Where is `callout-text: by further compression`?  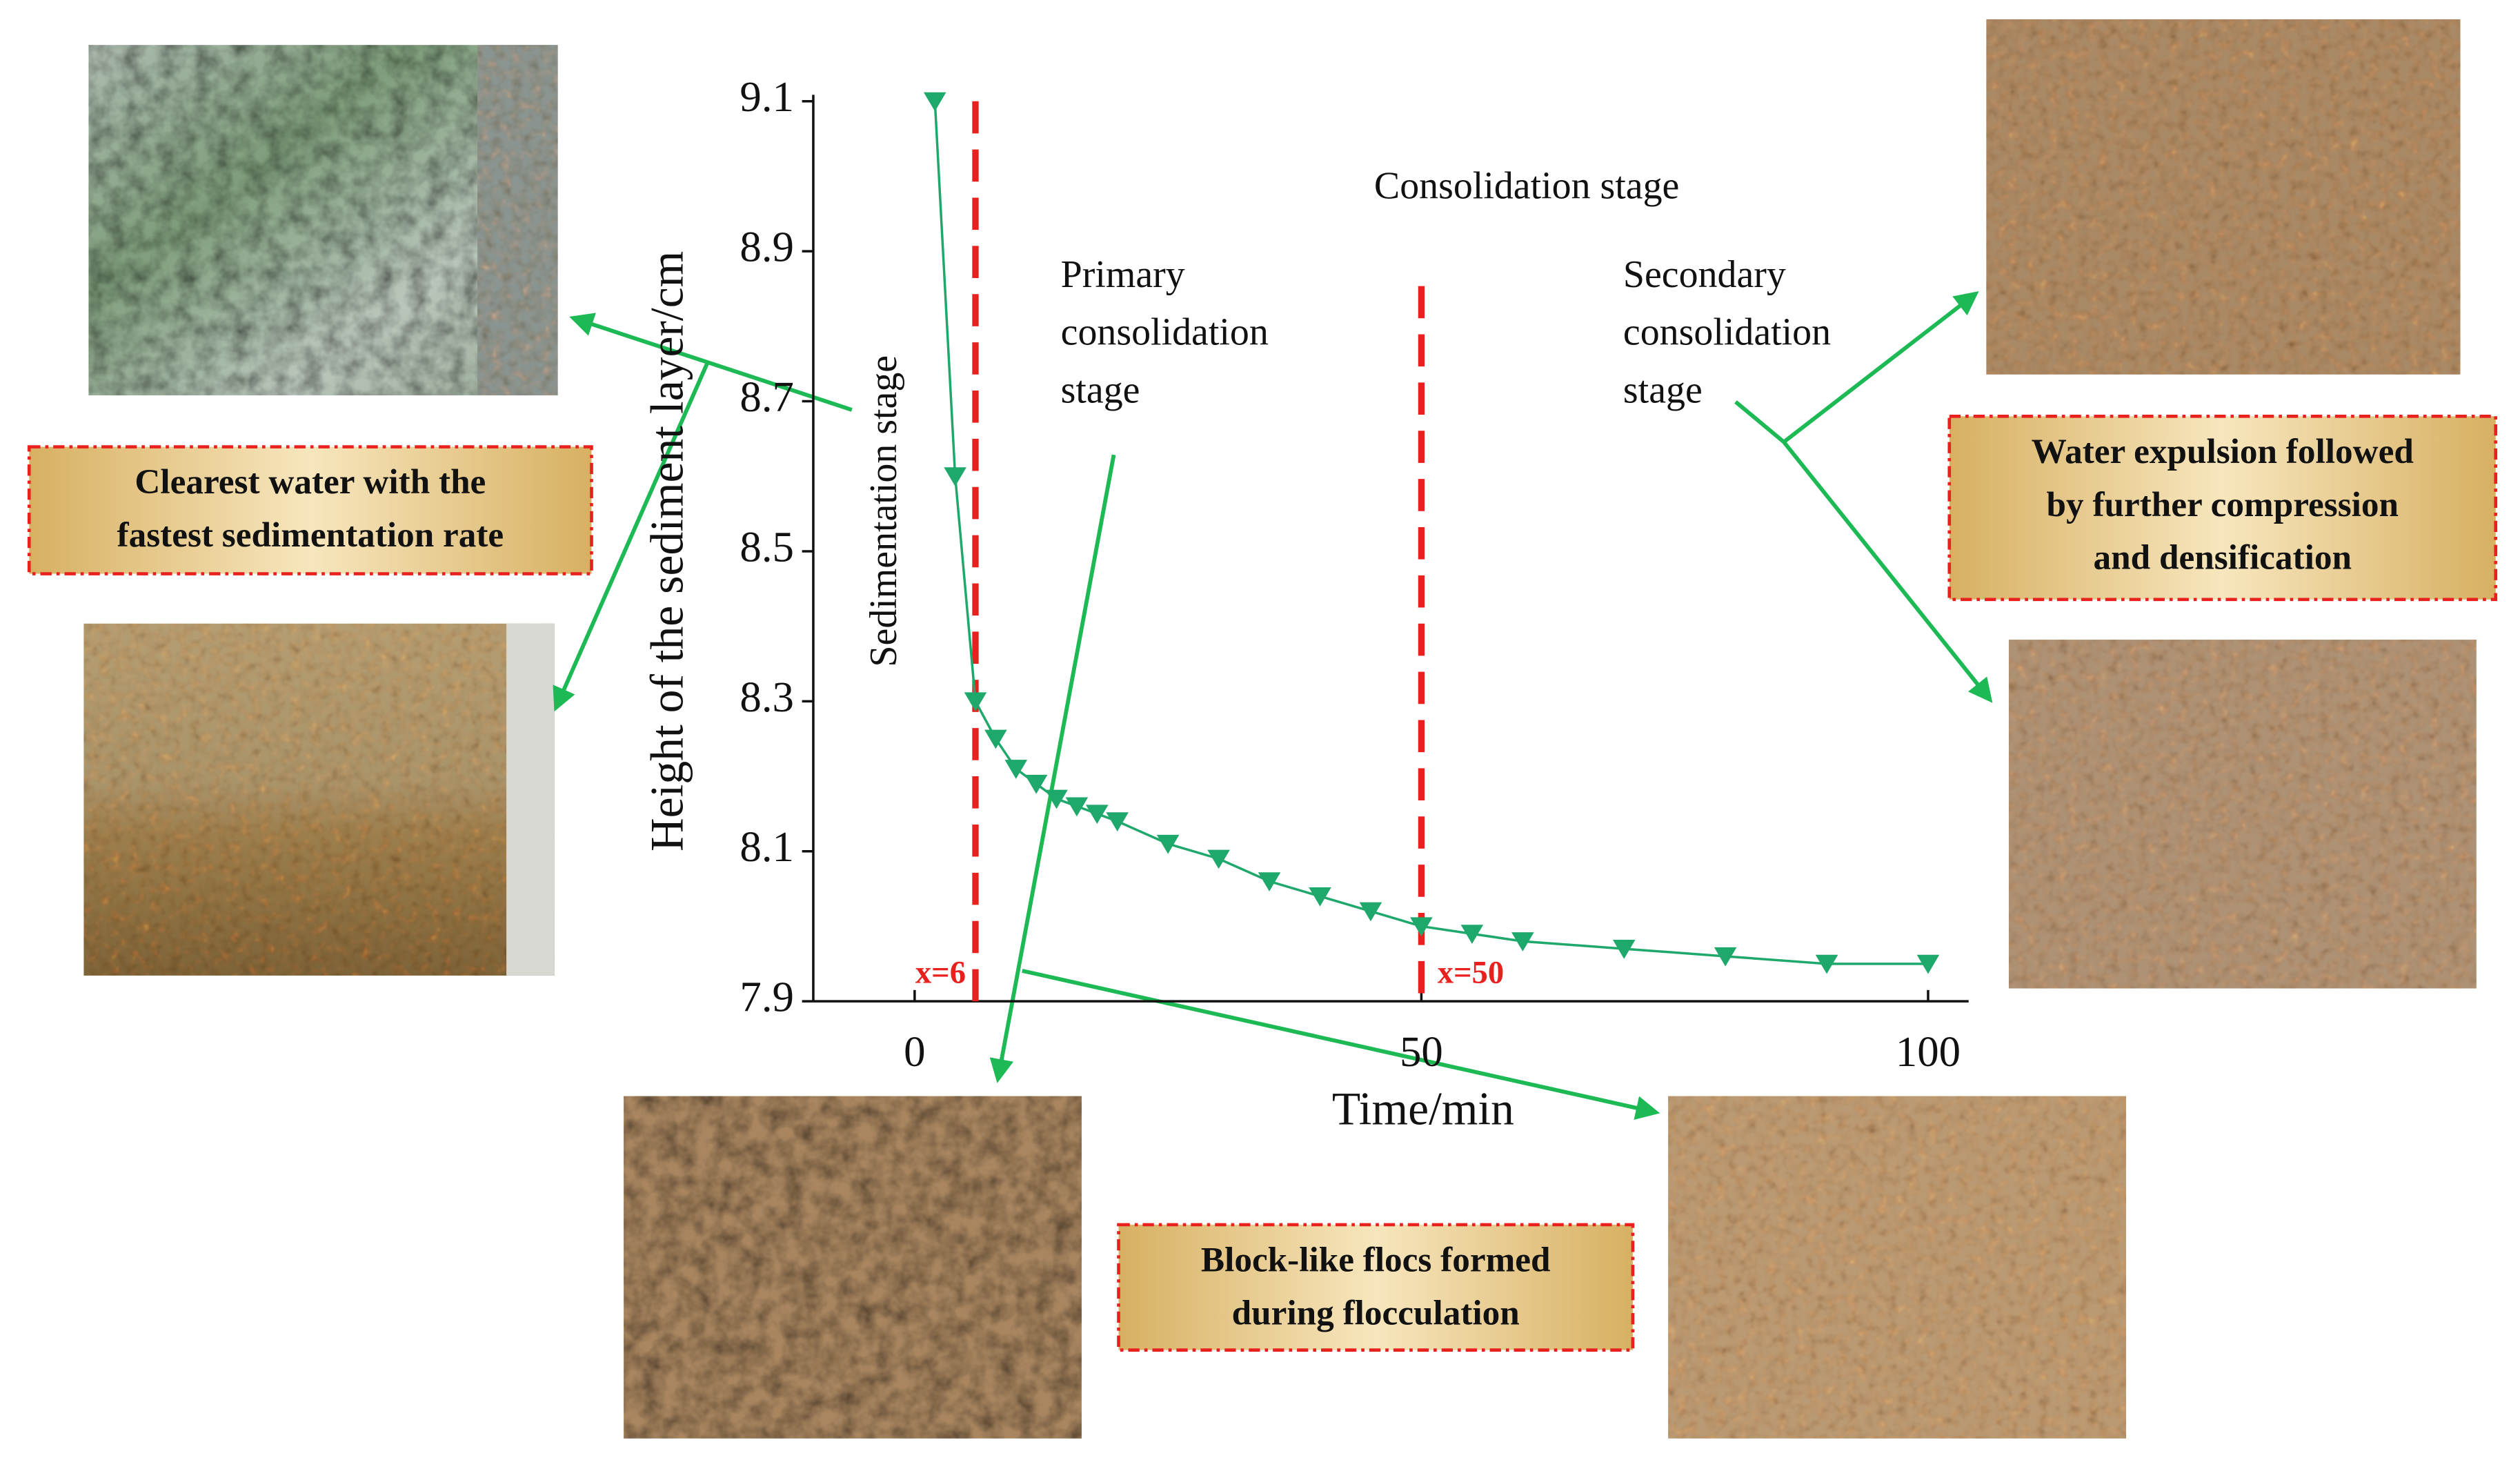 callout-text: by further compression is located at coordinates (2223, 504).